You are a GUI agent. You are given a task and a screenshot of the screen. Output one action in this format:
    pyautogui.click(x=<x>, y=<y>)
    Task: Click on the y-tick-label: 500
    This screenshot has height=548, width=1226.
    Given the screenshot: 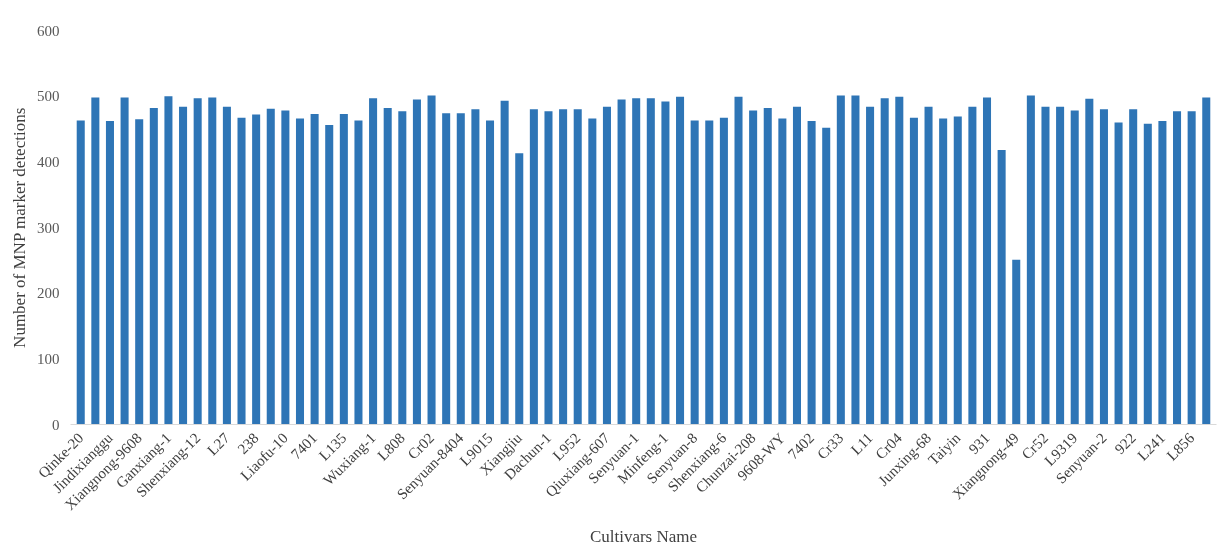 What is the action you would take?
    pyautogui.click(x=48, y=96)
    